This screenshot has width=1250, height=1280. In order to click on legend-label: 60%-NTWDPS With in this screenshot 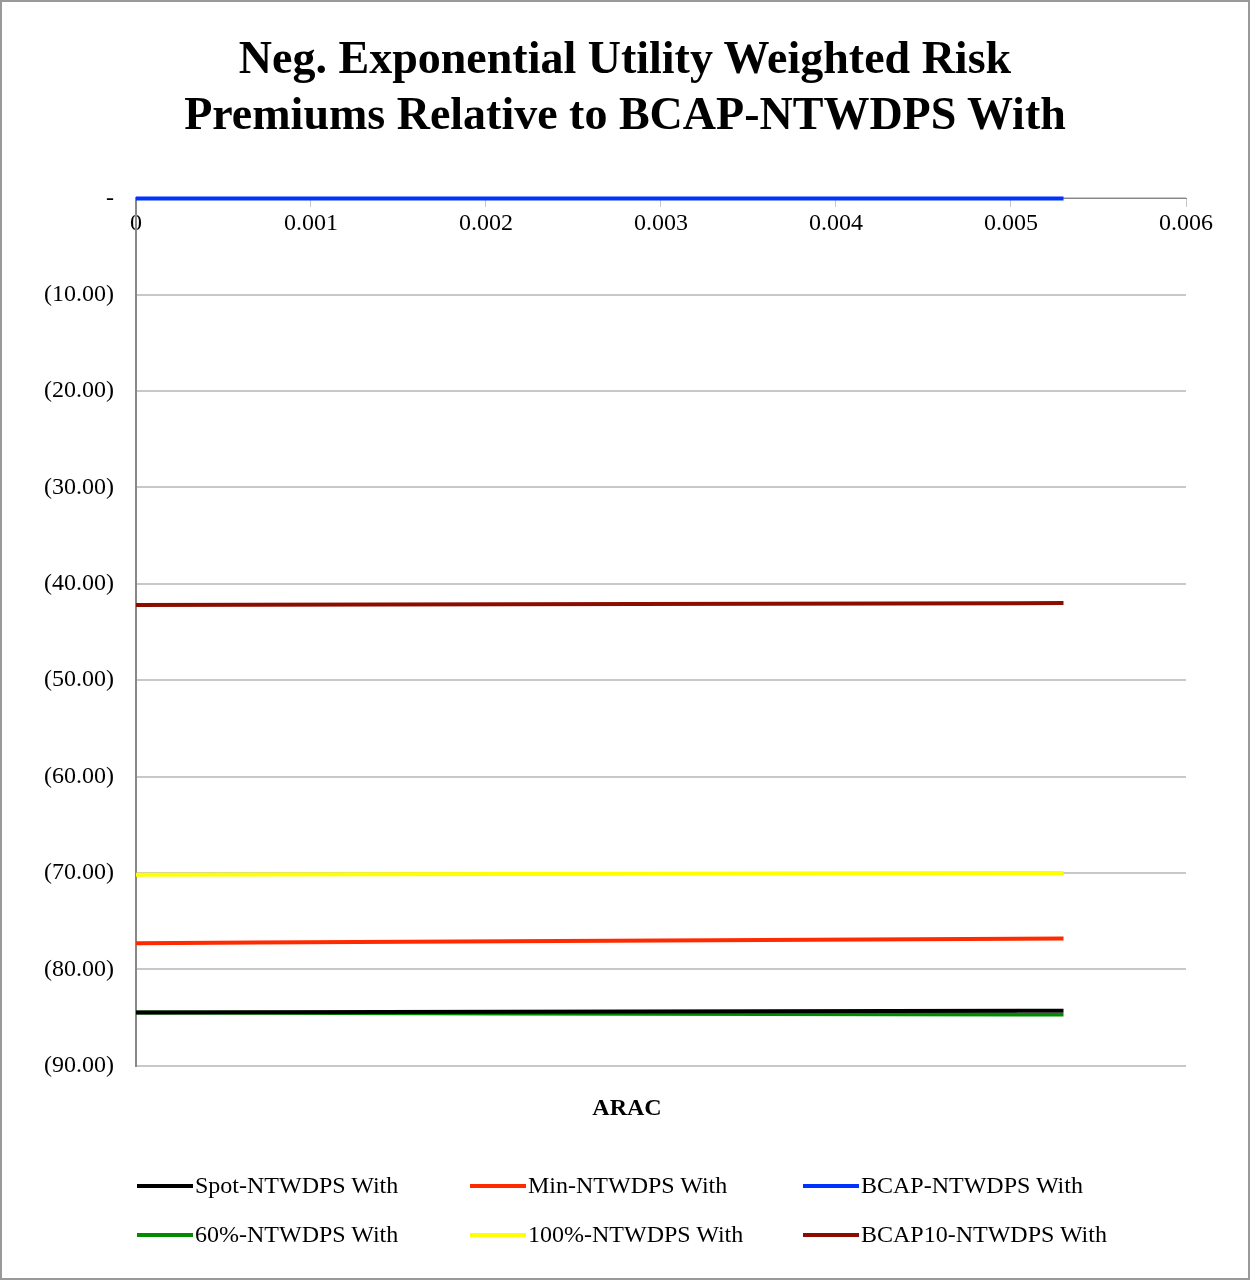, I will do `click(297, 1234)`.